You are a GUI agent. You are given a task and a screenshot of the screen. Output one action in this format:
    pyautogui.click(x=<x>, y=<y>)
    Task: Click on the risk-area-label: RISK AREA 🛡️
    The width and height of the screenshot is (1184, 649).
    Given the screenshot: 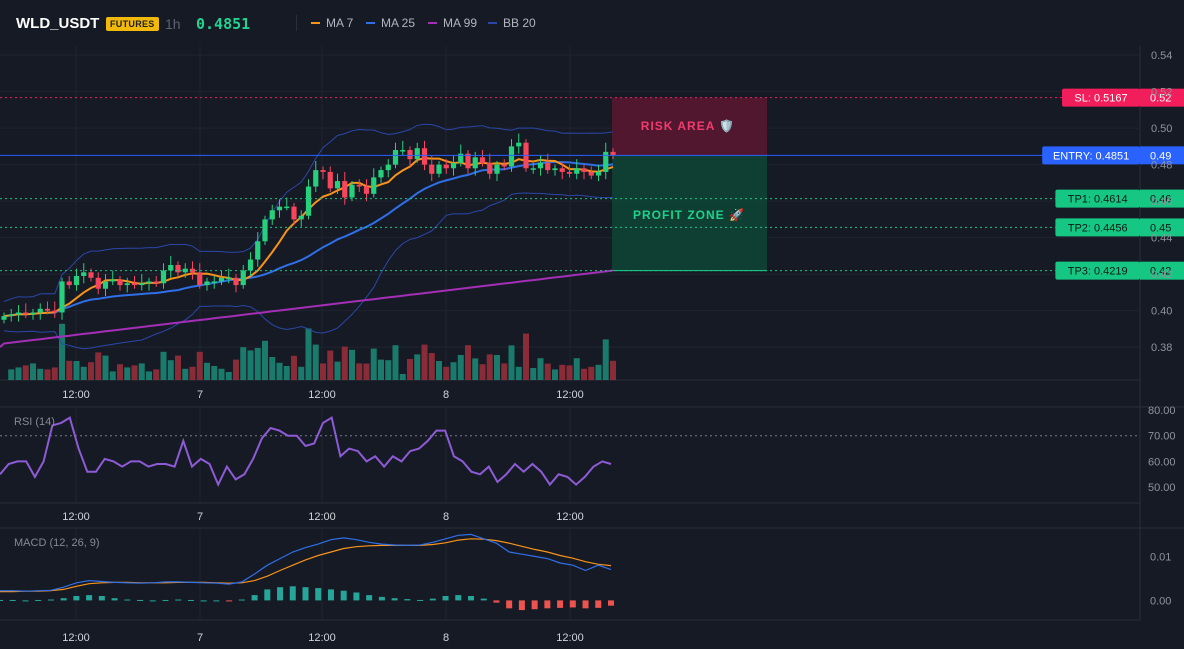 What is the action you would take?
    pyautogui.click(x=688, y=126)
    